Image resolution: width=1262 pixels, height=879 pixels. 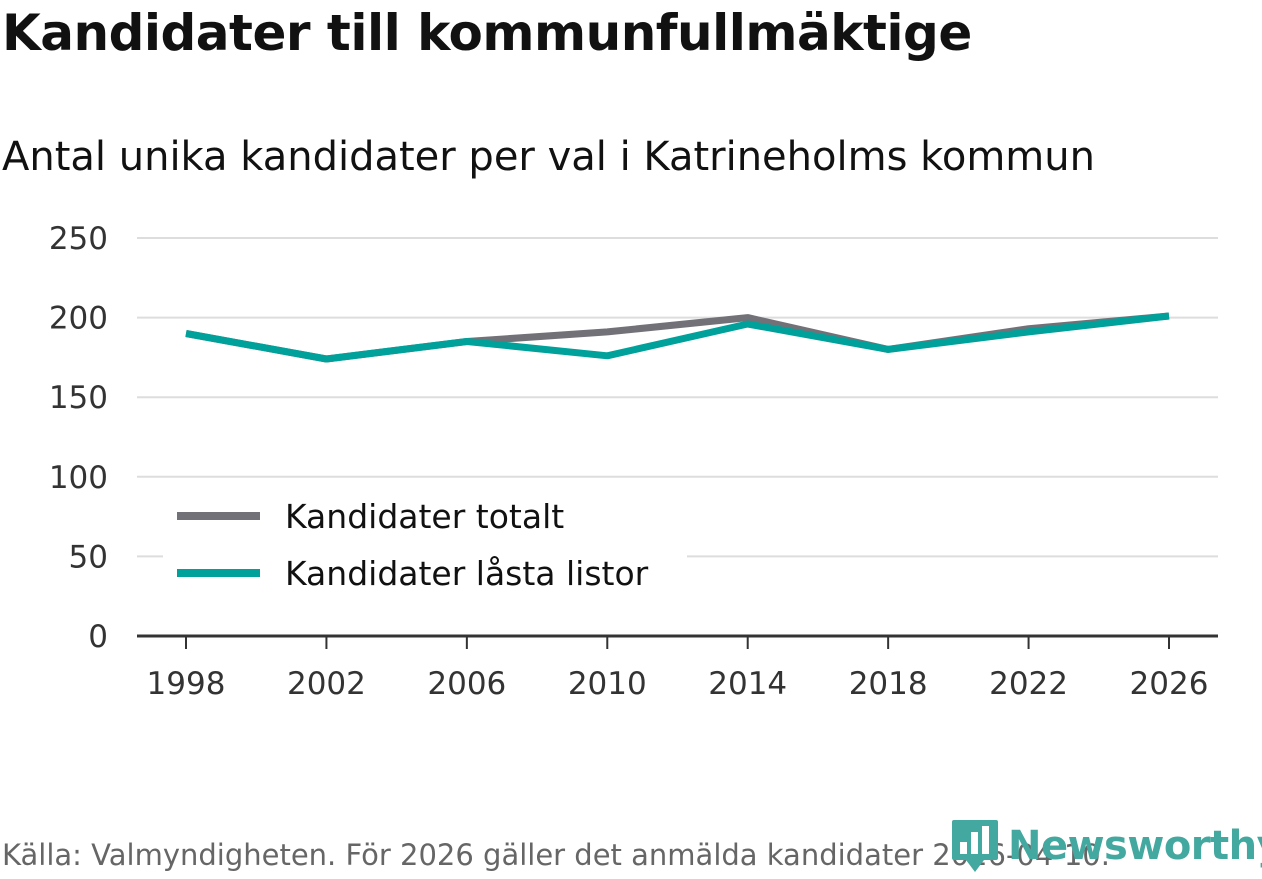 I want to click on series-lines, so click(x=677, y=337).